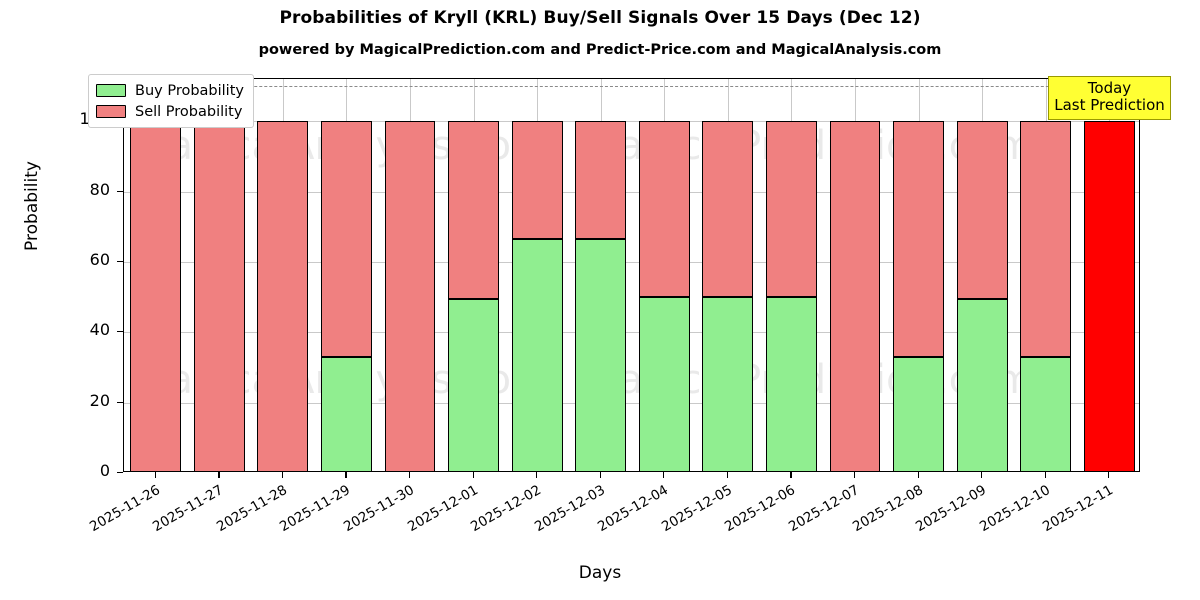 The width and height of the screenshot is (1200, 600). What do you see at coordinates (600, 573) in the screenshot?
I see `x-axis-title: Days` at bounding box center [600, 573].